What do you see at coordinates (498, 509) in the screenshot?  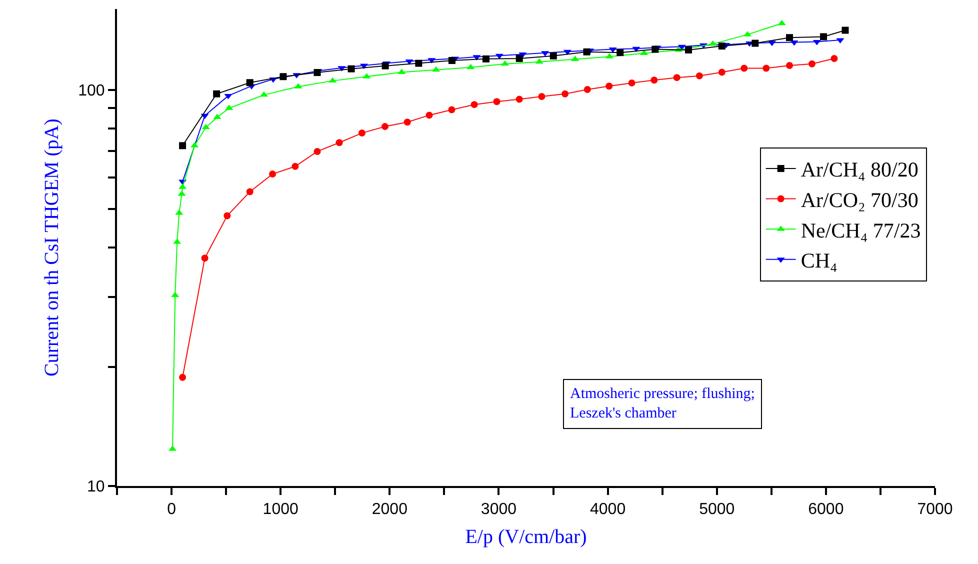 I see `x-tick-label: 3000` at bounding box center [498, 509].